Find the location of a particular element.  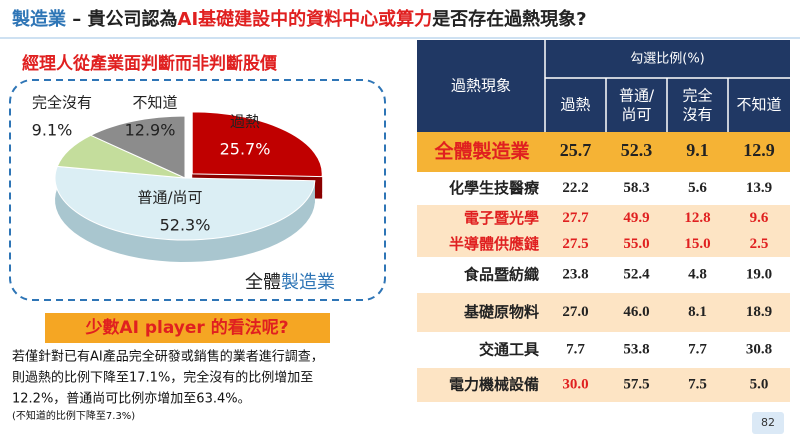

column-header: 過熱 is located at coordinates (575, 105).